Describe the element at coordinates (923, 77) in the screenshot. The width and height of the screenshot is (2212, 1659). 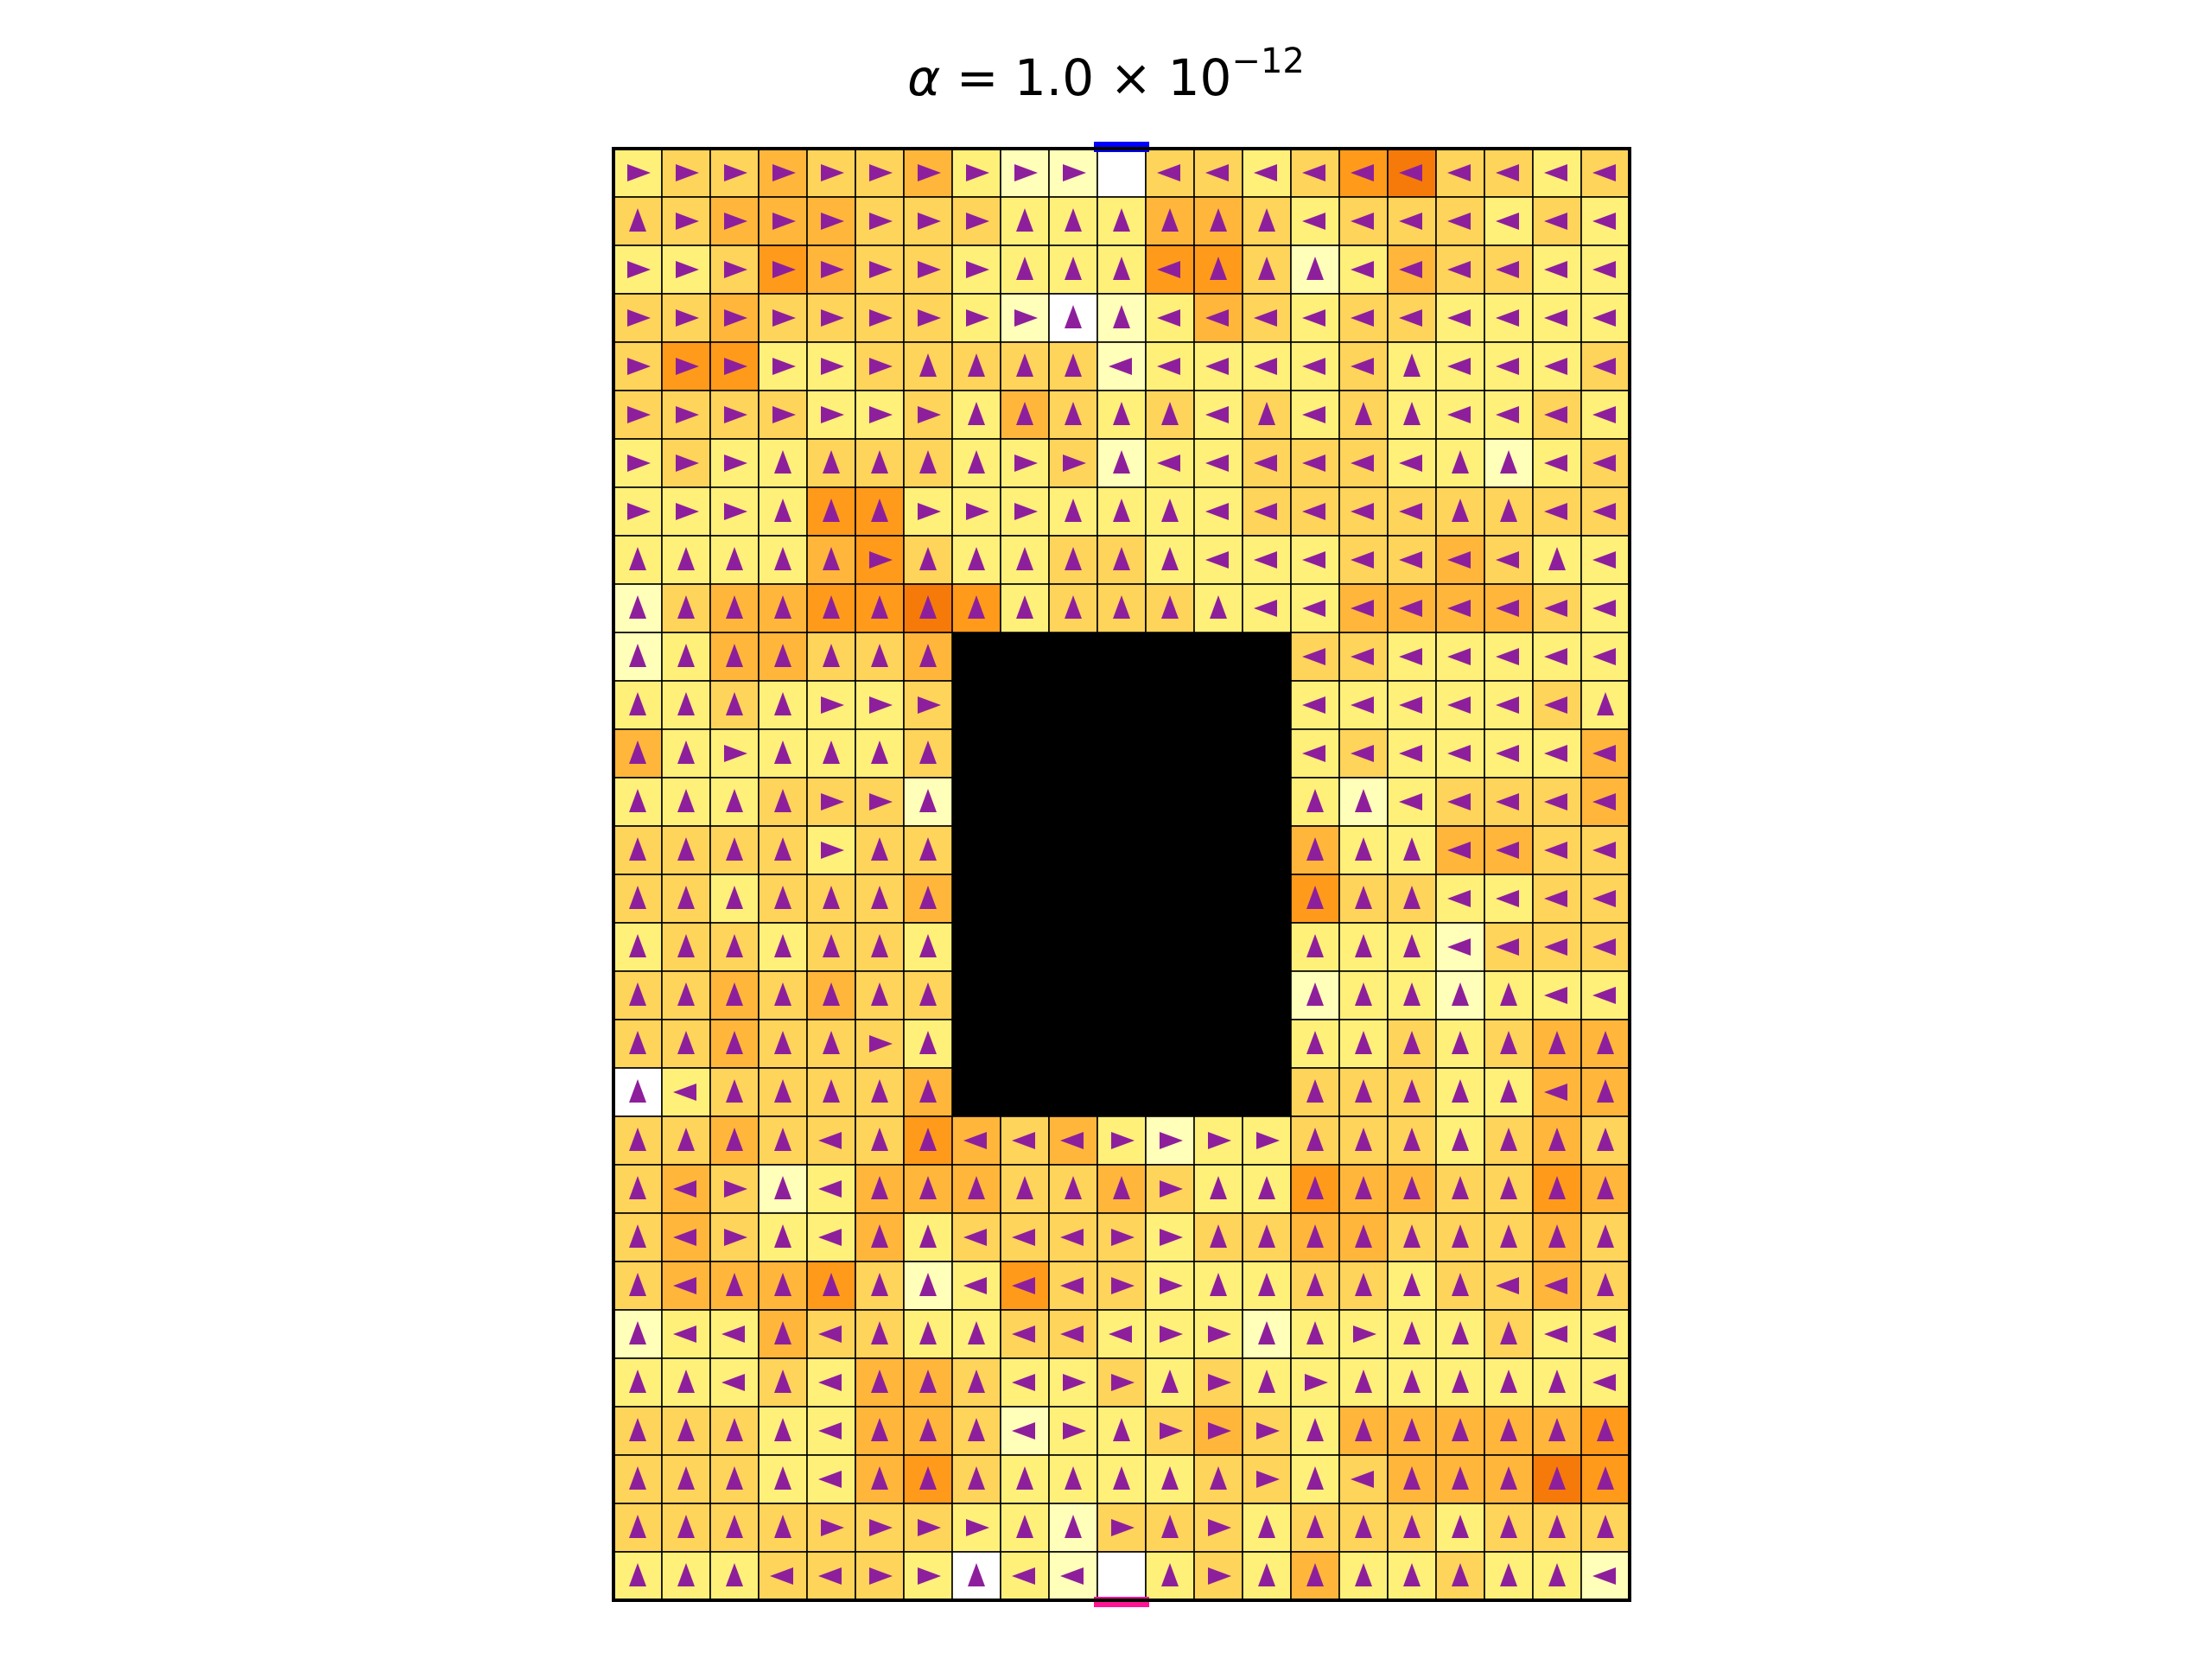
I see `title-alpha-symbol: α` at that location.